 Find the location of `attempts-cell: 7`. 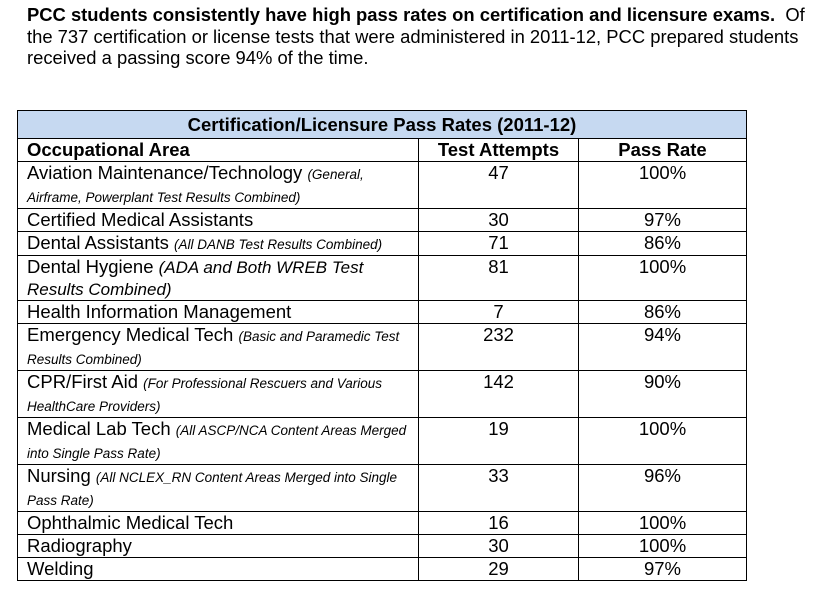

attempts-cell: 7 is located at coordinates (498, 312).